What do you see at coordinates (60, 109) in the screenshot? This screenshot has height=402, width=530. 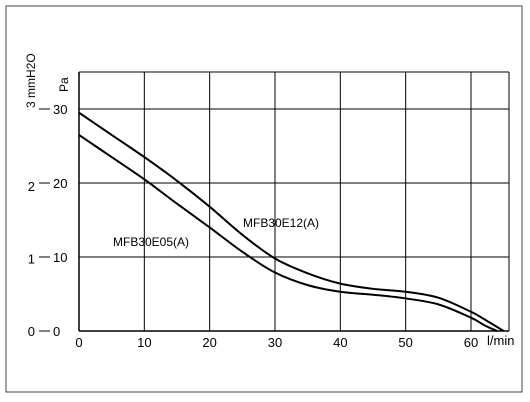 I see `y-tick-pa-30: 30` at bounding box center [60, 109].